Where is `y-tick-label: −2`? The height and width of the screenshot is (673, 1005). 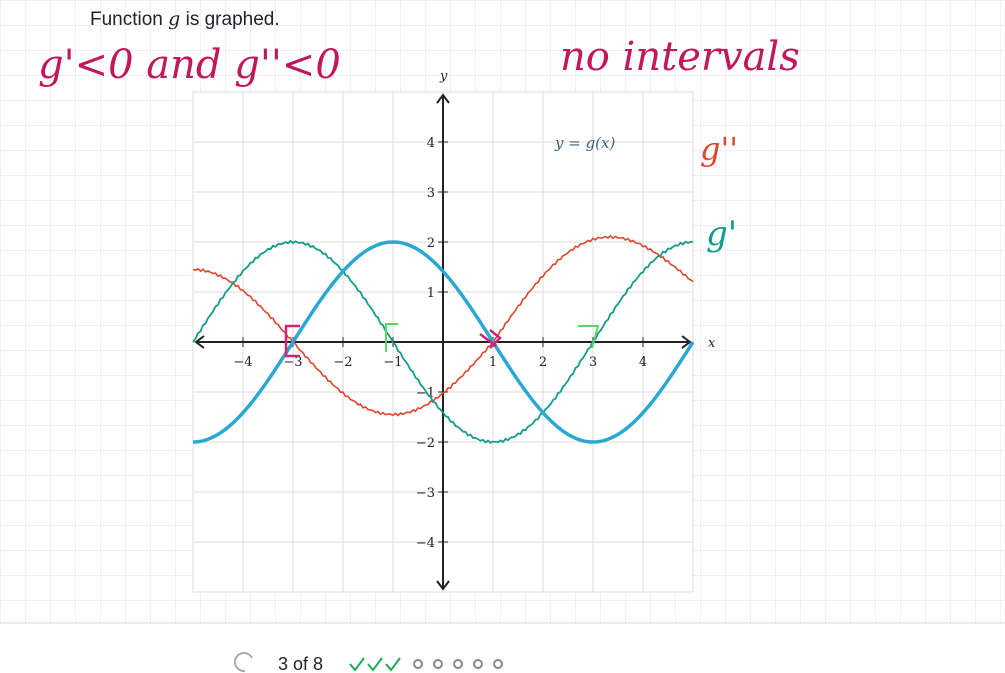 y-tick-label: −2 is located at coordinates (425, 443).